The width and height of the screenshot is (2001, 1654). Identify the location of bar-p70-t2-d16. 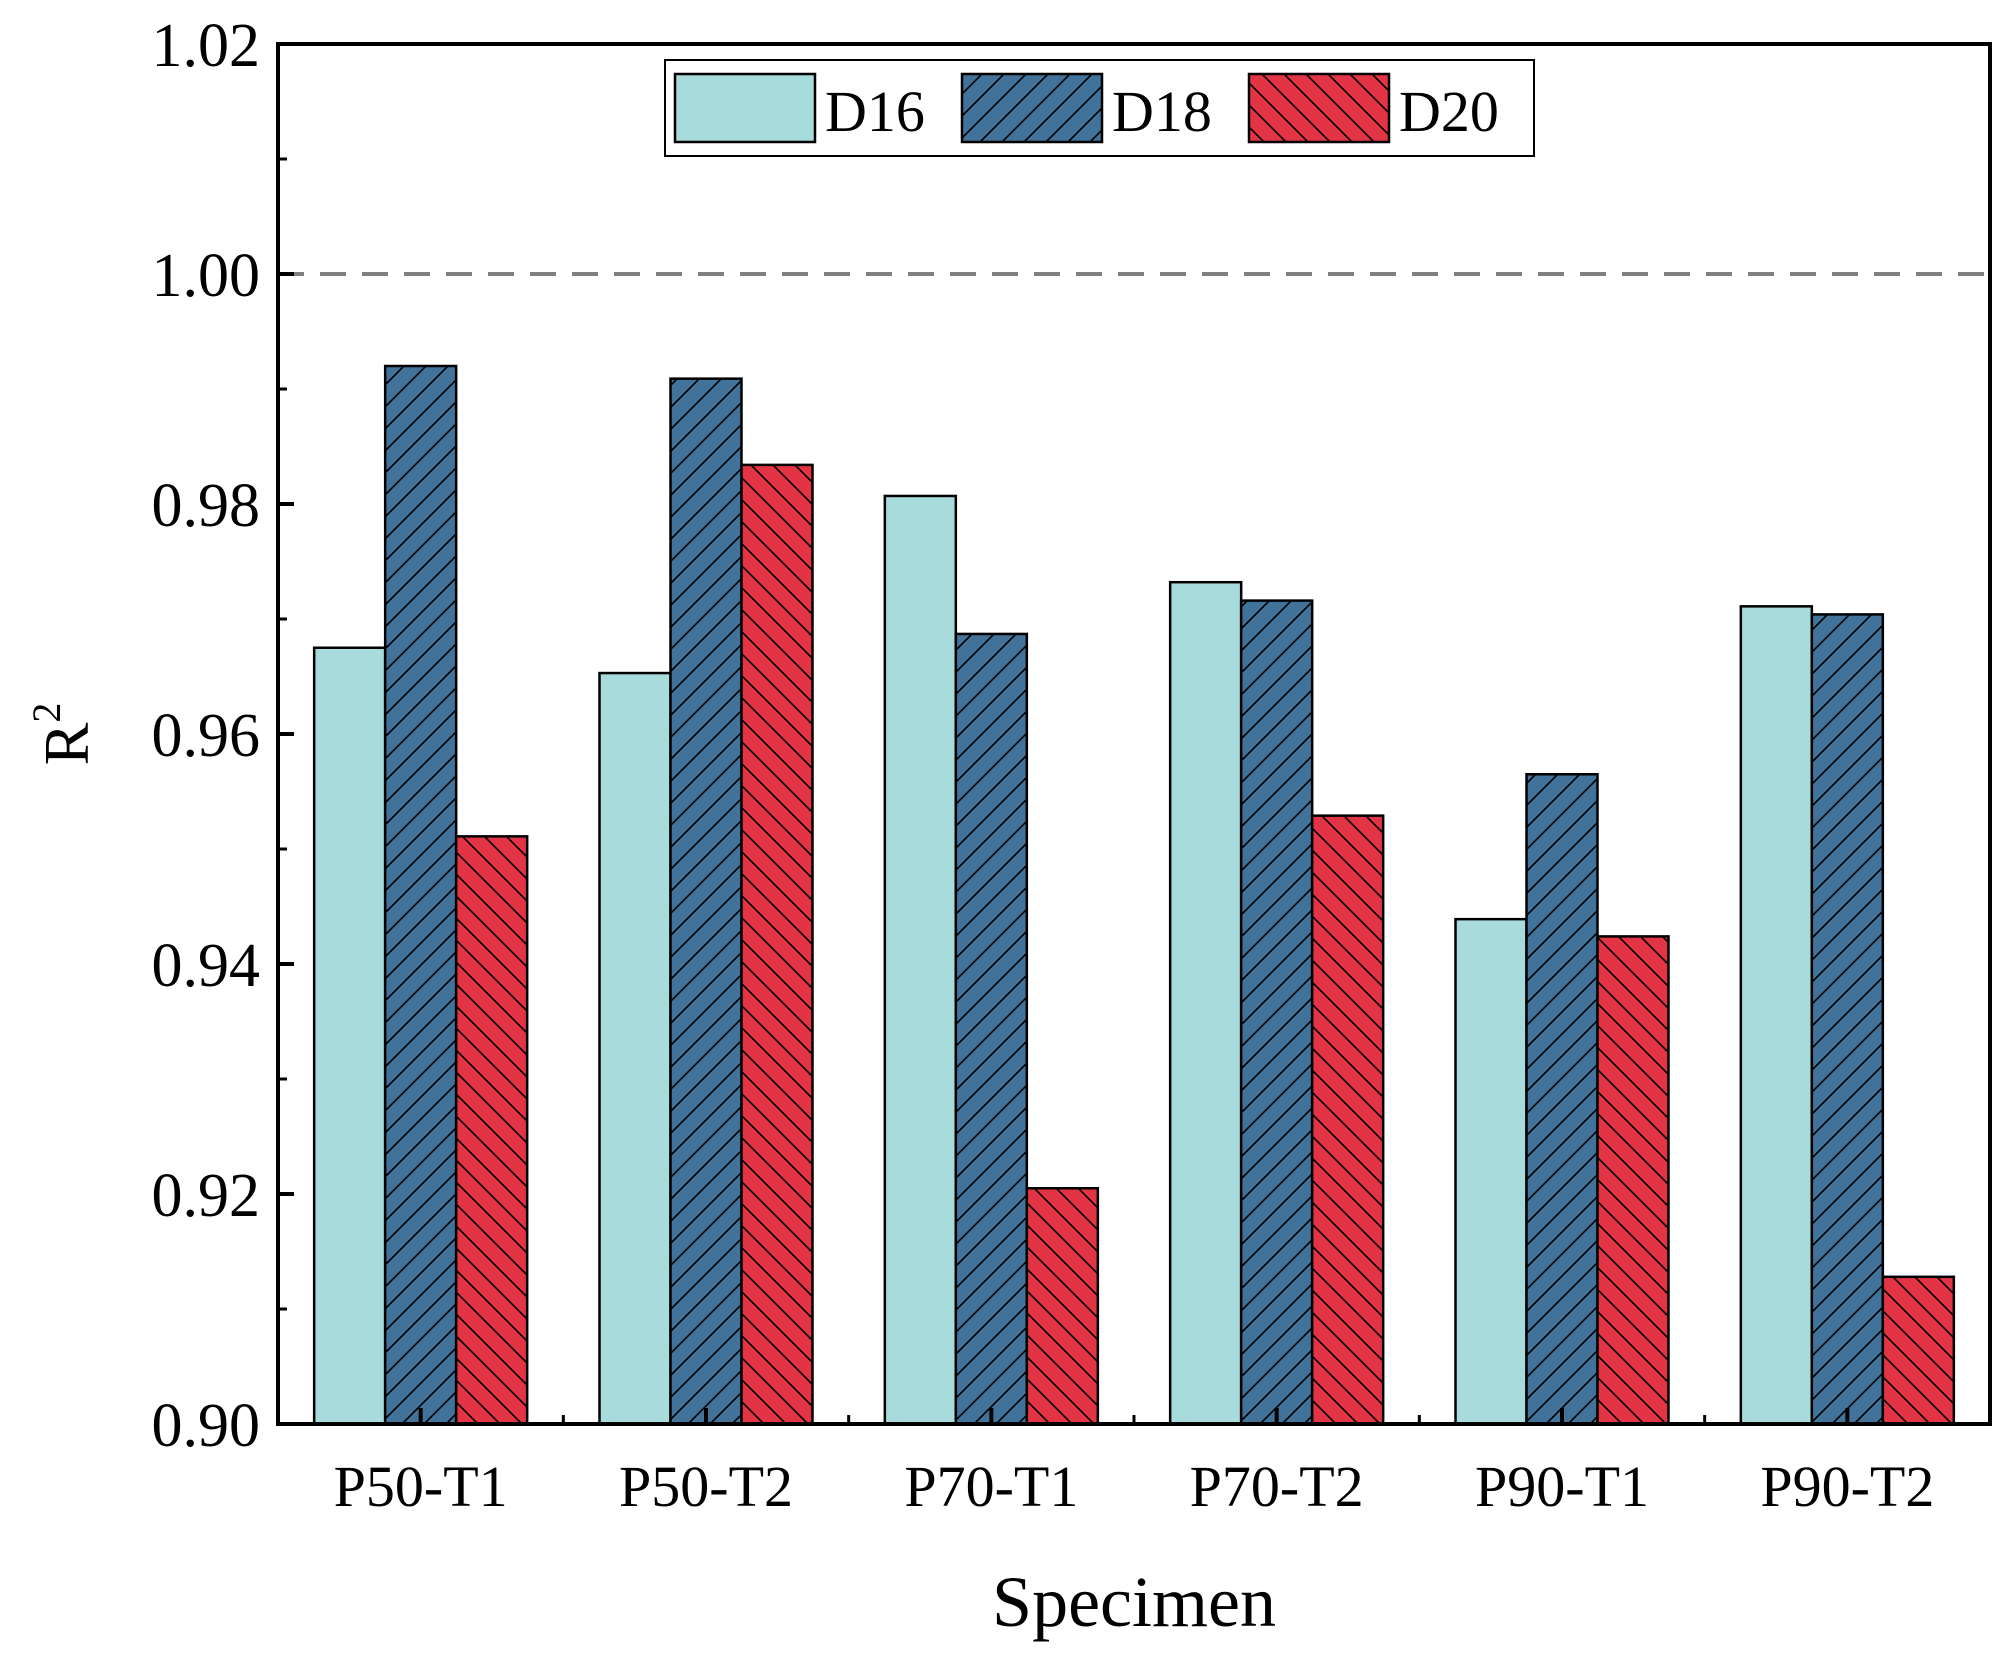
(1205, 1003).